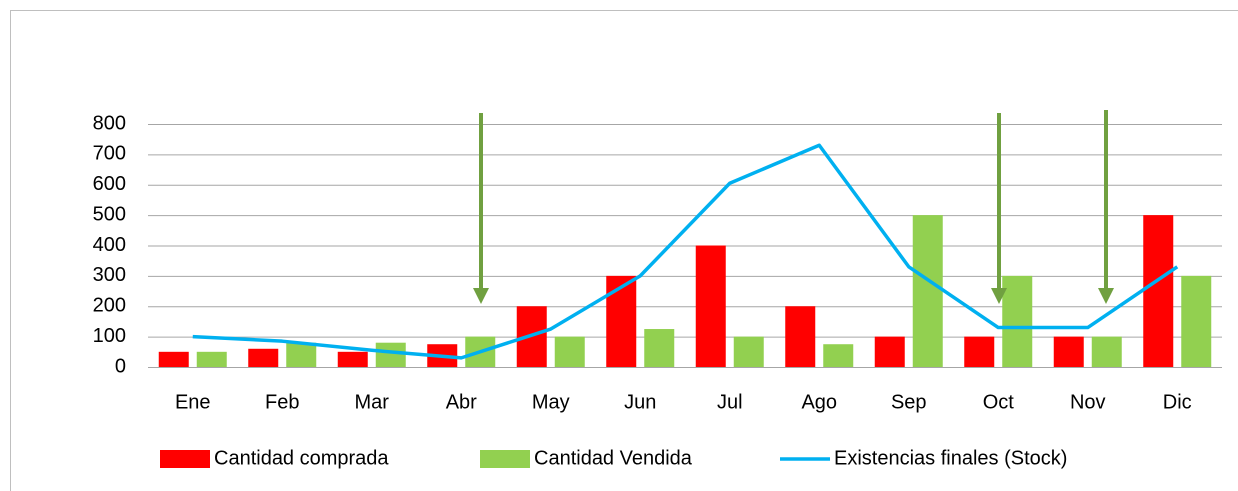 The width and height of the screenshot is (1238, 491). Describe the element at coordinates (120, 366) in the screenshot. I see `y-tick-label: 0` at that location.